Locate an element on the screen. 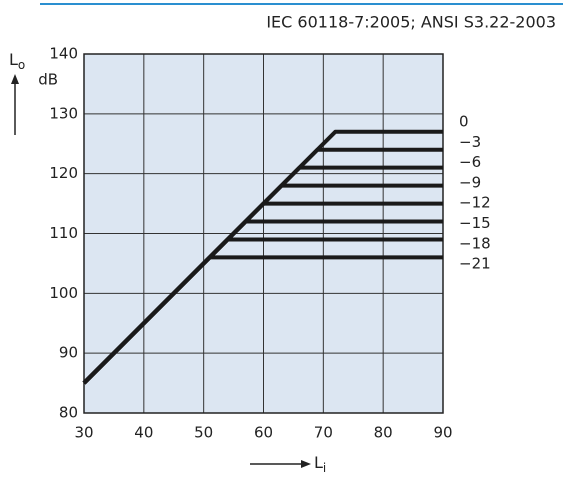 The width and height of the screenshot is (563, 477). legend-label: −6 is located at coordinates (470, 162).